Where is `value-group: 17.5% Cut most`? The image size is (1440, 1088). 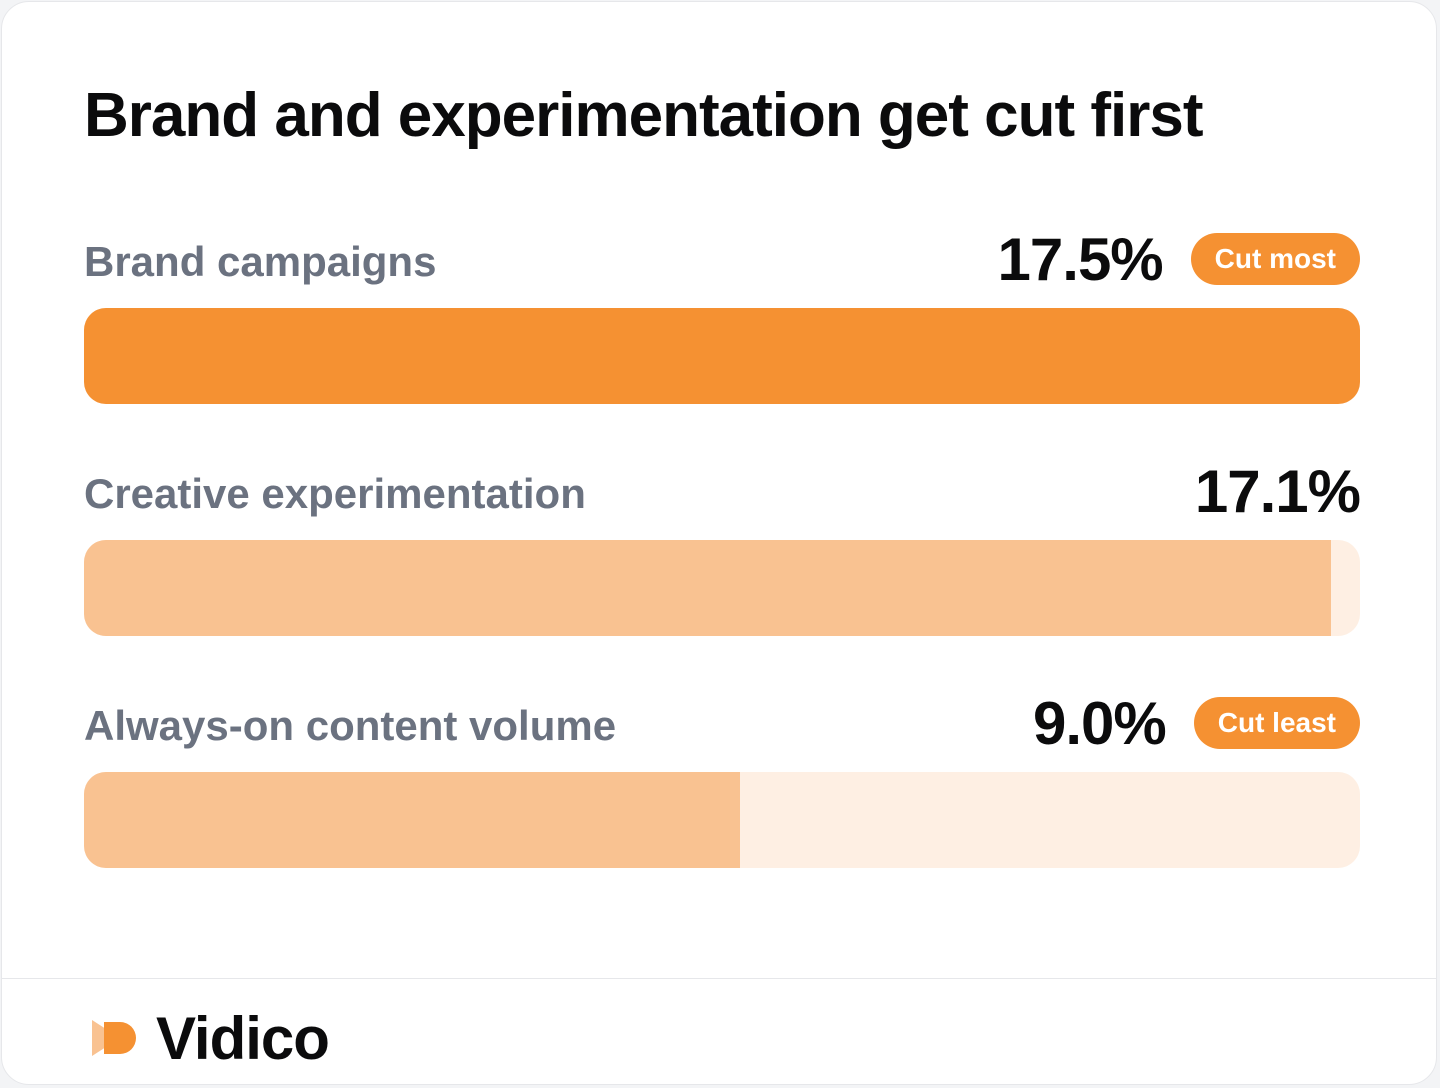
value-group: 17.5% Cut most is located at coordinates (1179, 259).